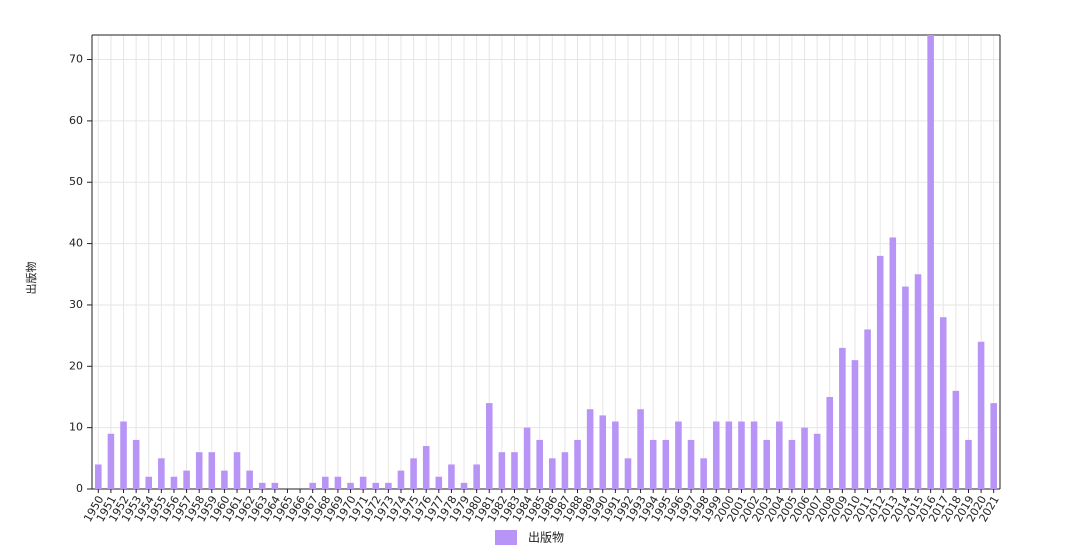 Image resolution: width=1080 pixels, height=550 pixels. I want to click on legend-swatch, so click(506, 537).